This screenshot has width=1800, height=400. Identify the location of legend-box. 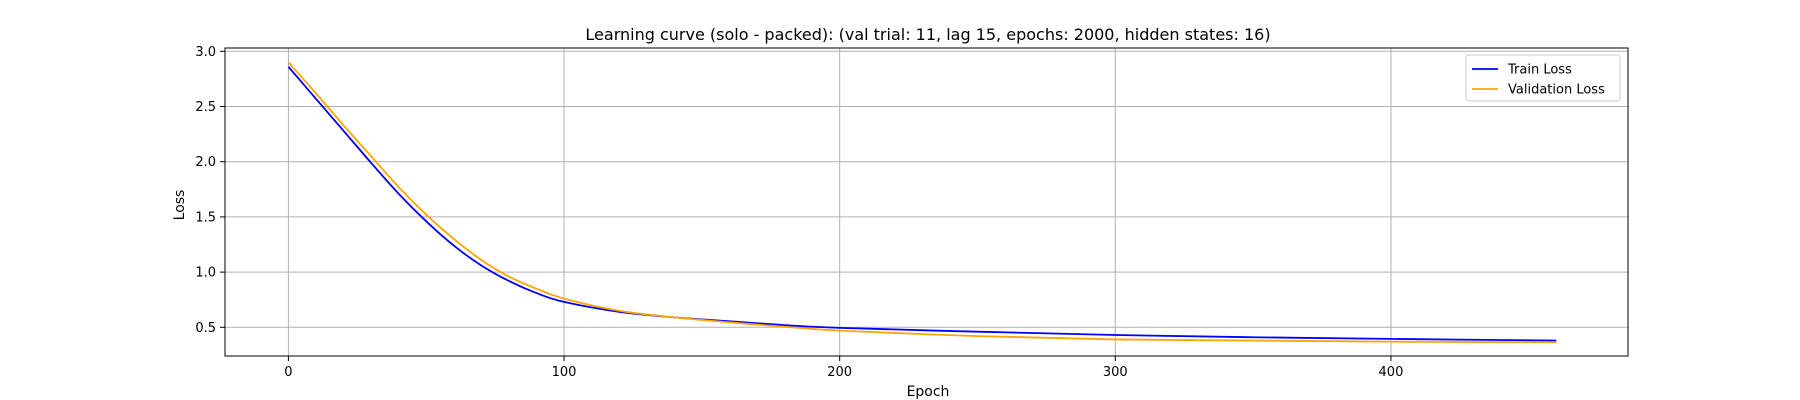
(1543, 78).